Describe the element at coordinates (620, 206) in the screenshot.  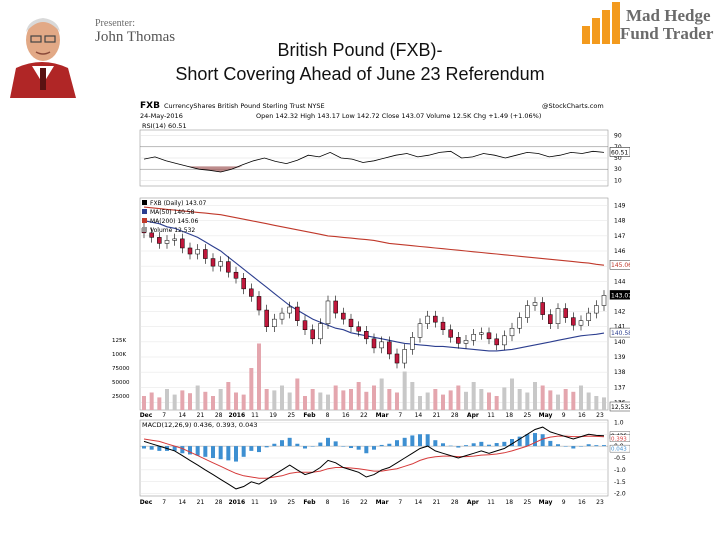
I see `price-tick-label: 149` at that location.